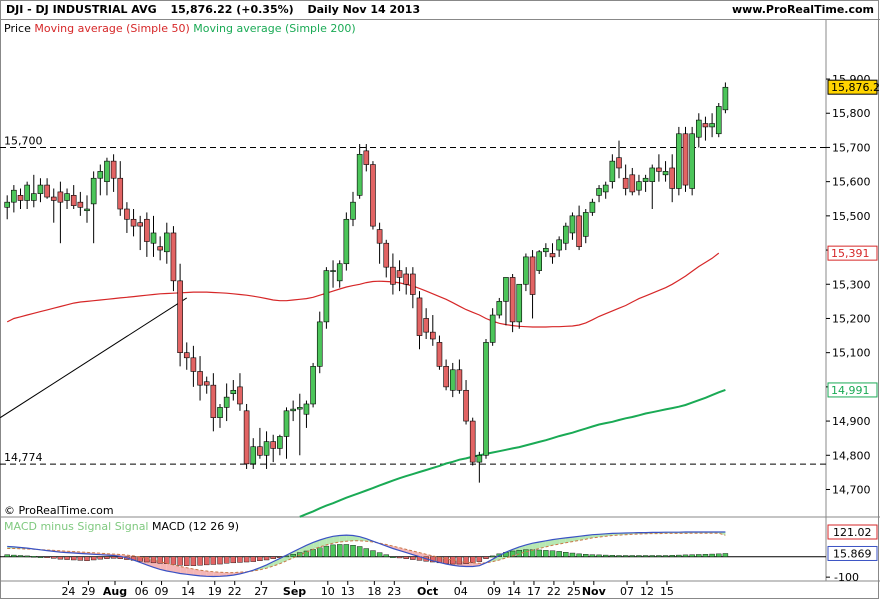 The image size is (880, 600). Describe the element at coordinates (215, 591) in the screenshot. I see `x-tick-label: 19` at that location.